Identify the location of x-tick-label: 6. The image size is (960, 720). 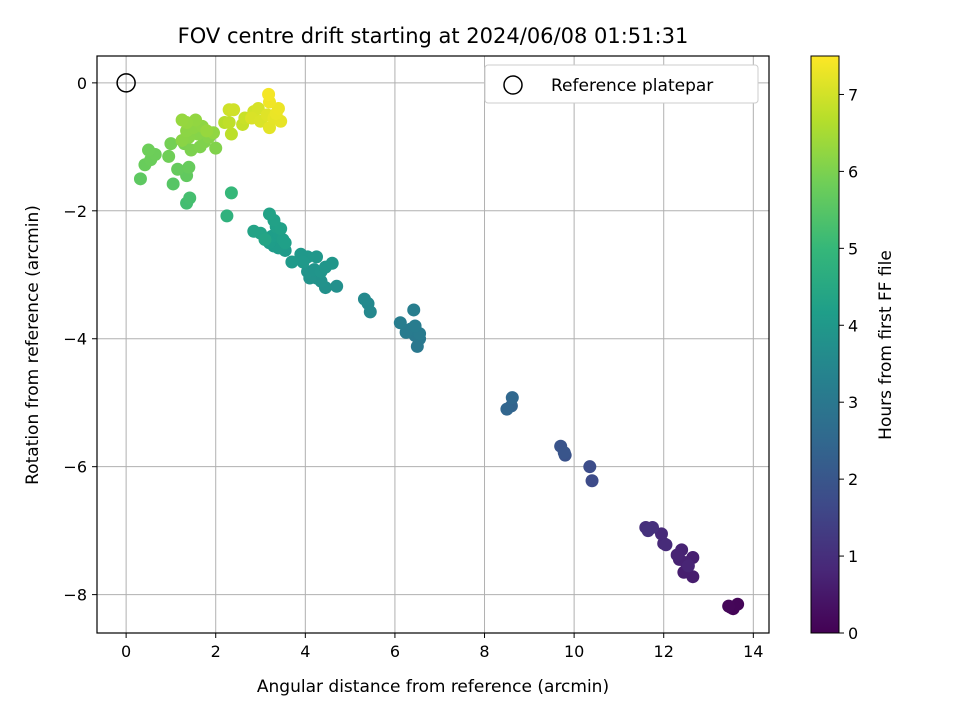
(395, 651).